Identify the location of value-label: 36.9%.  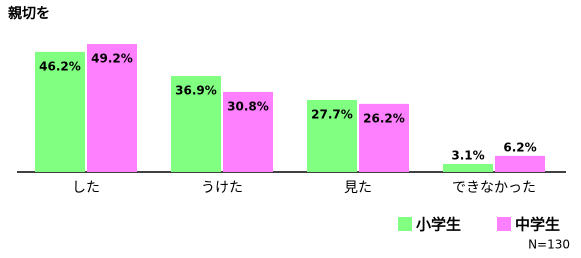
(196, 91).